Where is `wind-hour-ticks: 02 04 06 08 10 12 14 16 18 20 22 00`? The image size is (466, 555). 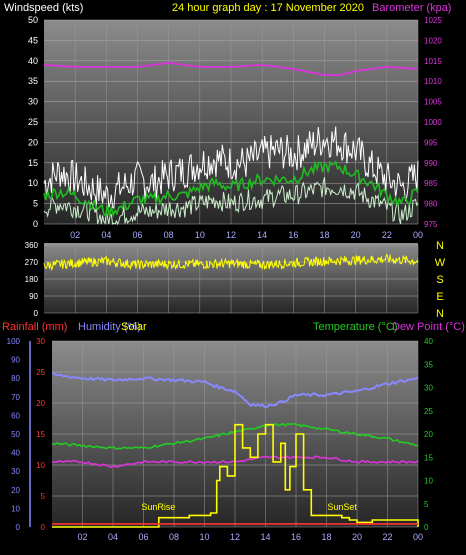
wind-hour-ticks: 02 04 06 08 10 12 14 16 18 20 22 00 is located at coordinates (246, 235).